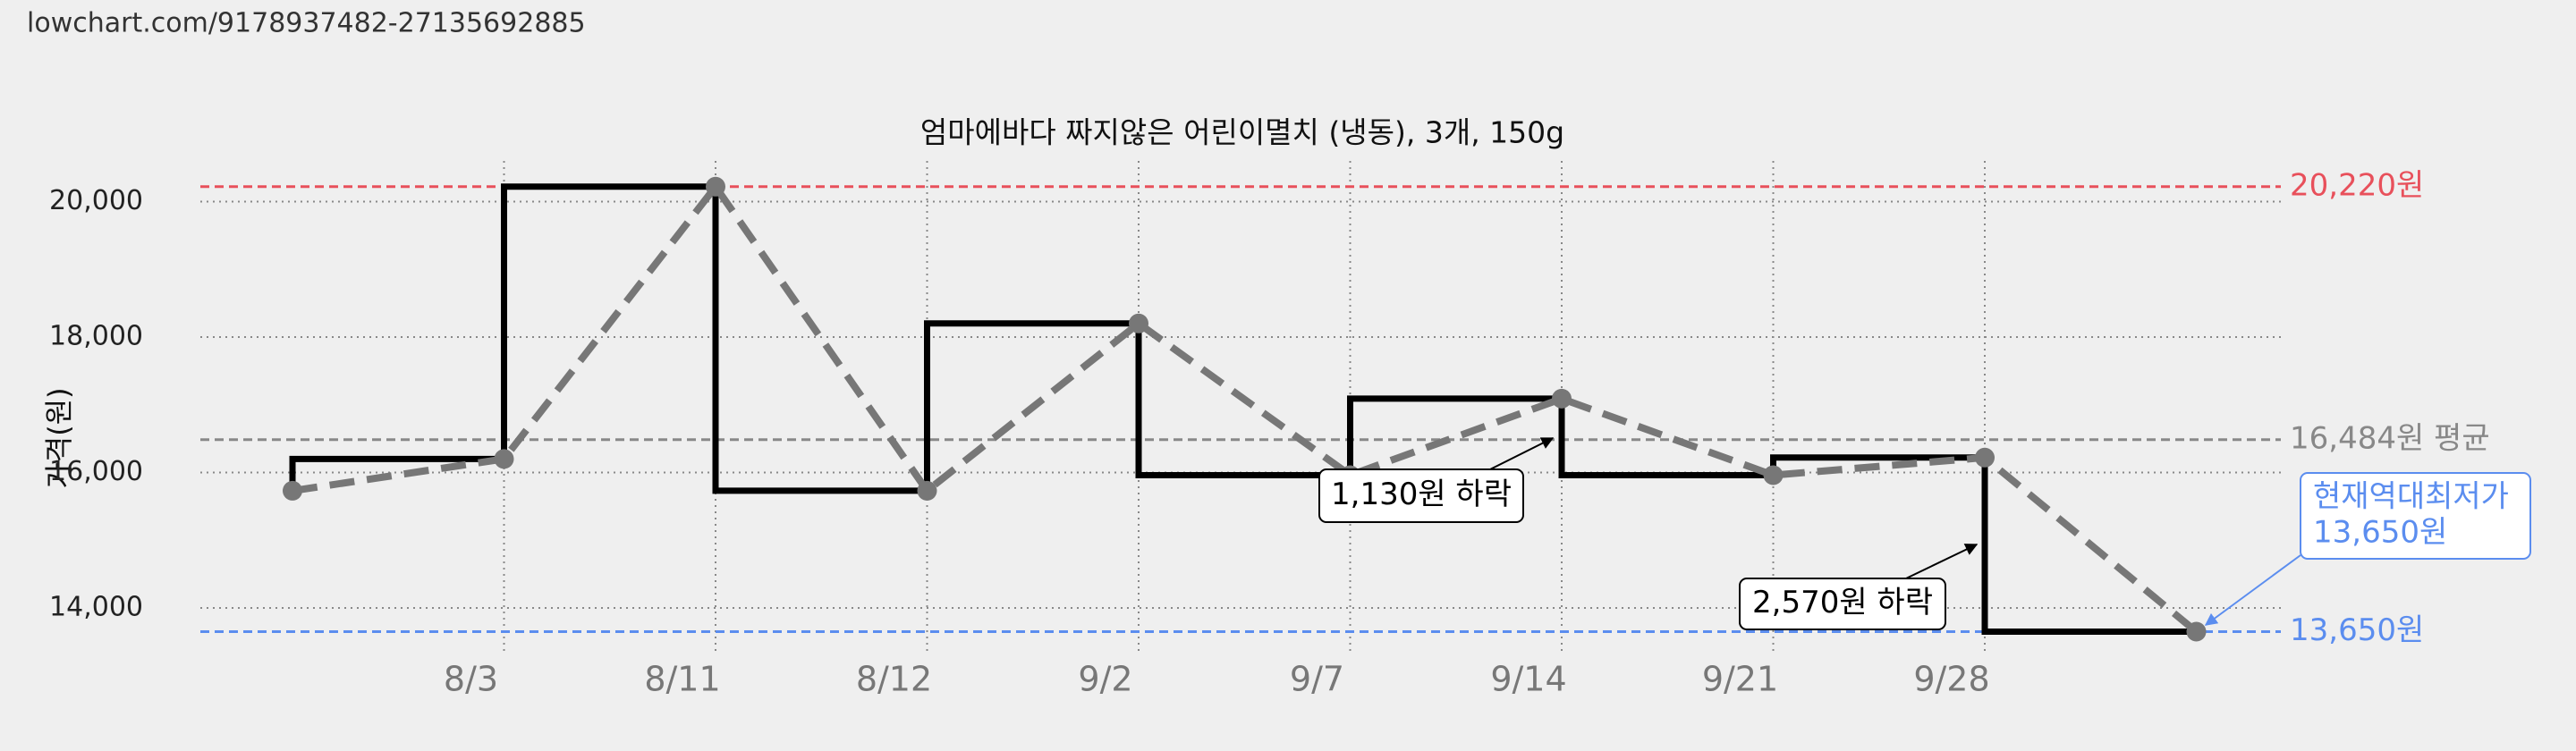 The width and height of the screenshot is (2576, 751). I want to click on x-tick-label: 9/21, so click(1740, 679).